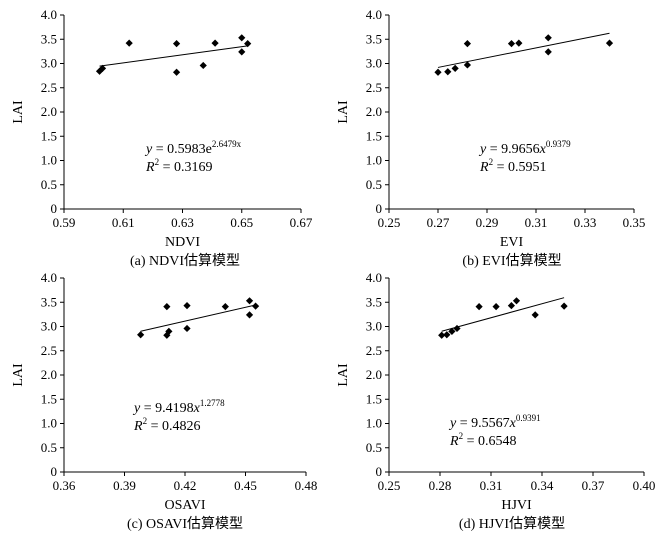 This screenshot has height=543, width=667. I want to click on x-tick-label: 0.37, so click(593, 485).